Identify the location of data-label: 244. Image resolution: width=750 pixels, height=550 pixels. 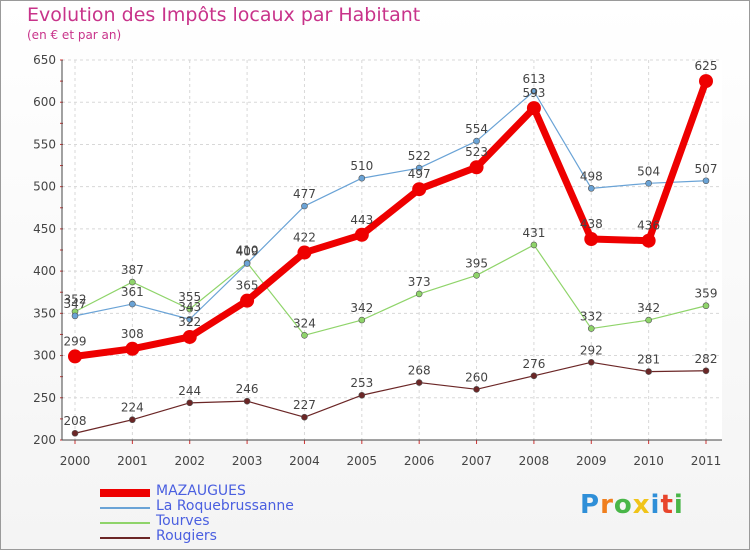
(189, 391).